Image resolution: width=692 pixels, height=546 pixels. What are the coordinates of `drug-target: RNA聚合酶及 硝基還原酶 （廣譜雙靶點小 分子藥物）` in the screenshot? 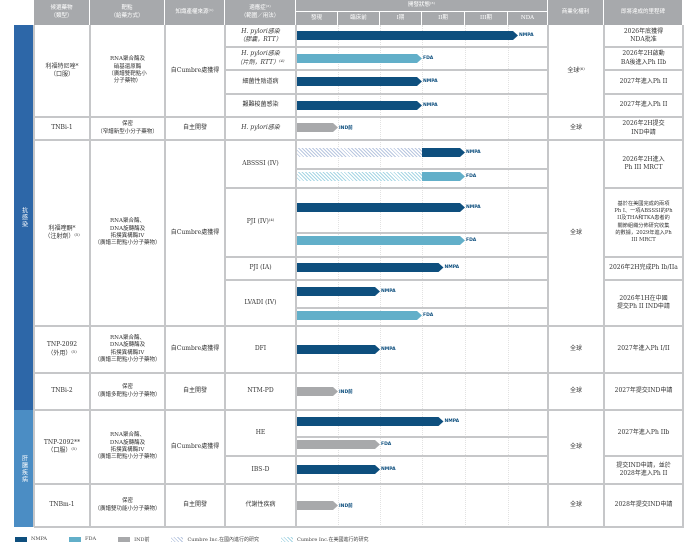 It's located at (127, 70).